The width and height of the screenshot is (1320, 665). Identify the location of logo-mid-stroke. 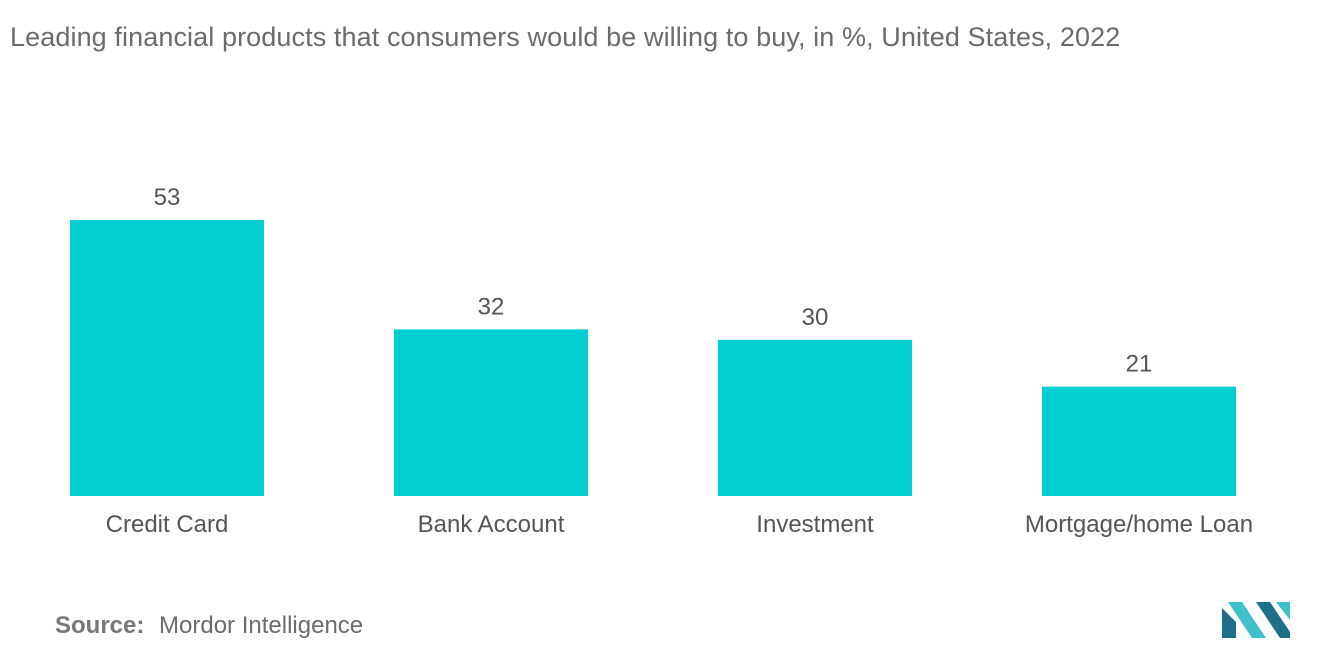
(1247, 620).